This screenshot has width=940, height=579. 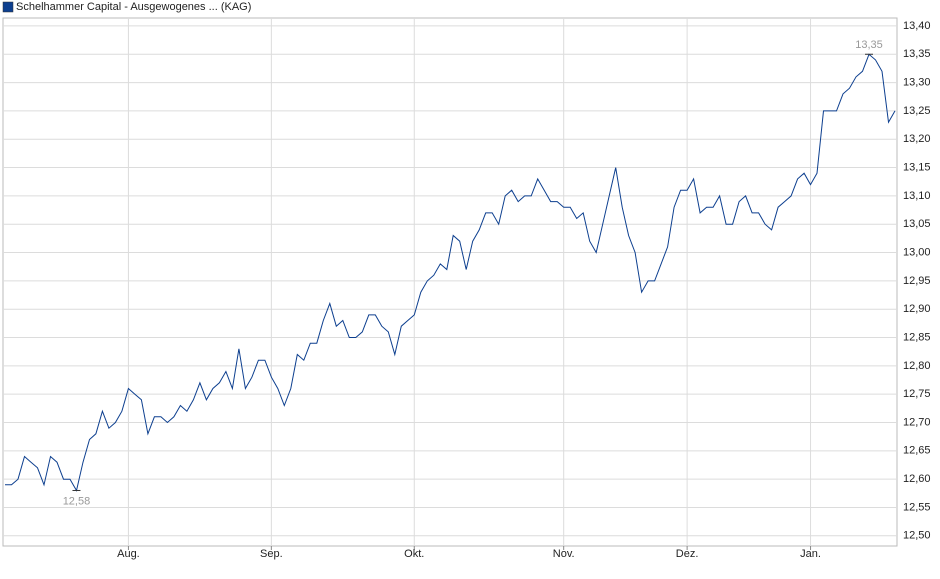 I want to click on value-label: 13,35, so click(x=869, y=45).